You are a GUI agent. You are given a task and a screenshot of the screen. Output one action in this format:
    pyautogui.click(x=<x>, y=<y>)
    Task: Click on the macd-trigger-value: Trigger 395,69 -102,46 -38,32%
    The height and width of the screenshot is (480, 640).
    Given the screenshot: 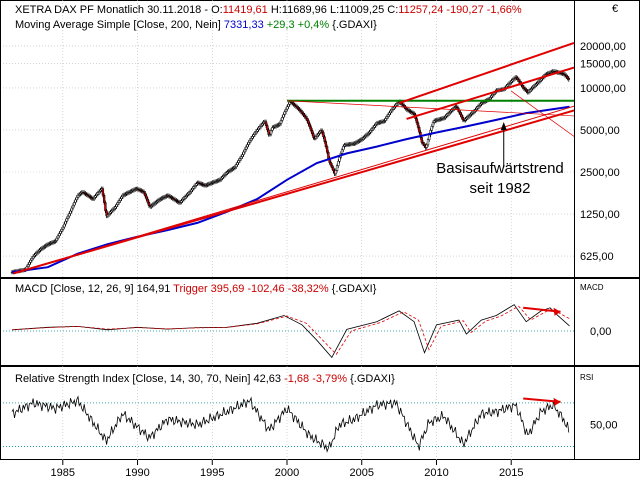 What is the action you would take?
    pyautogui.click(x=251, y=289)
    